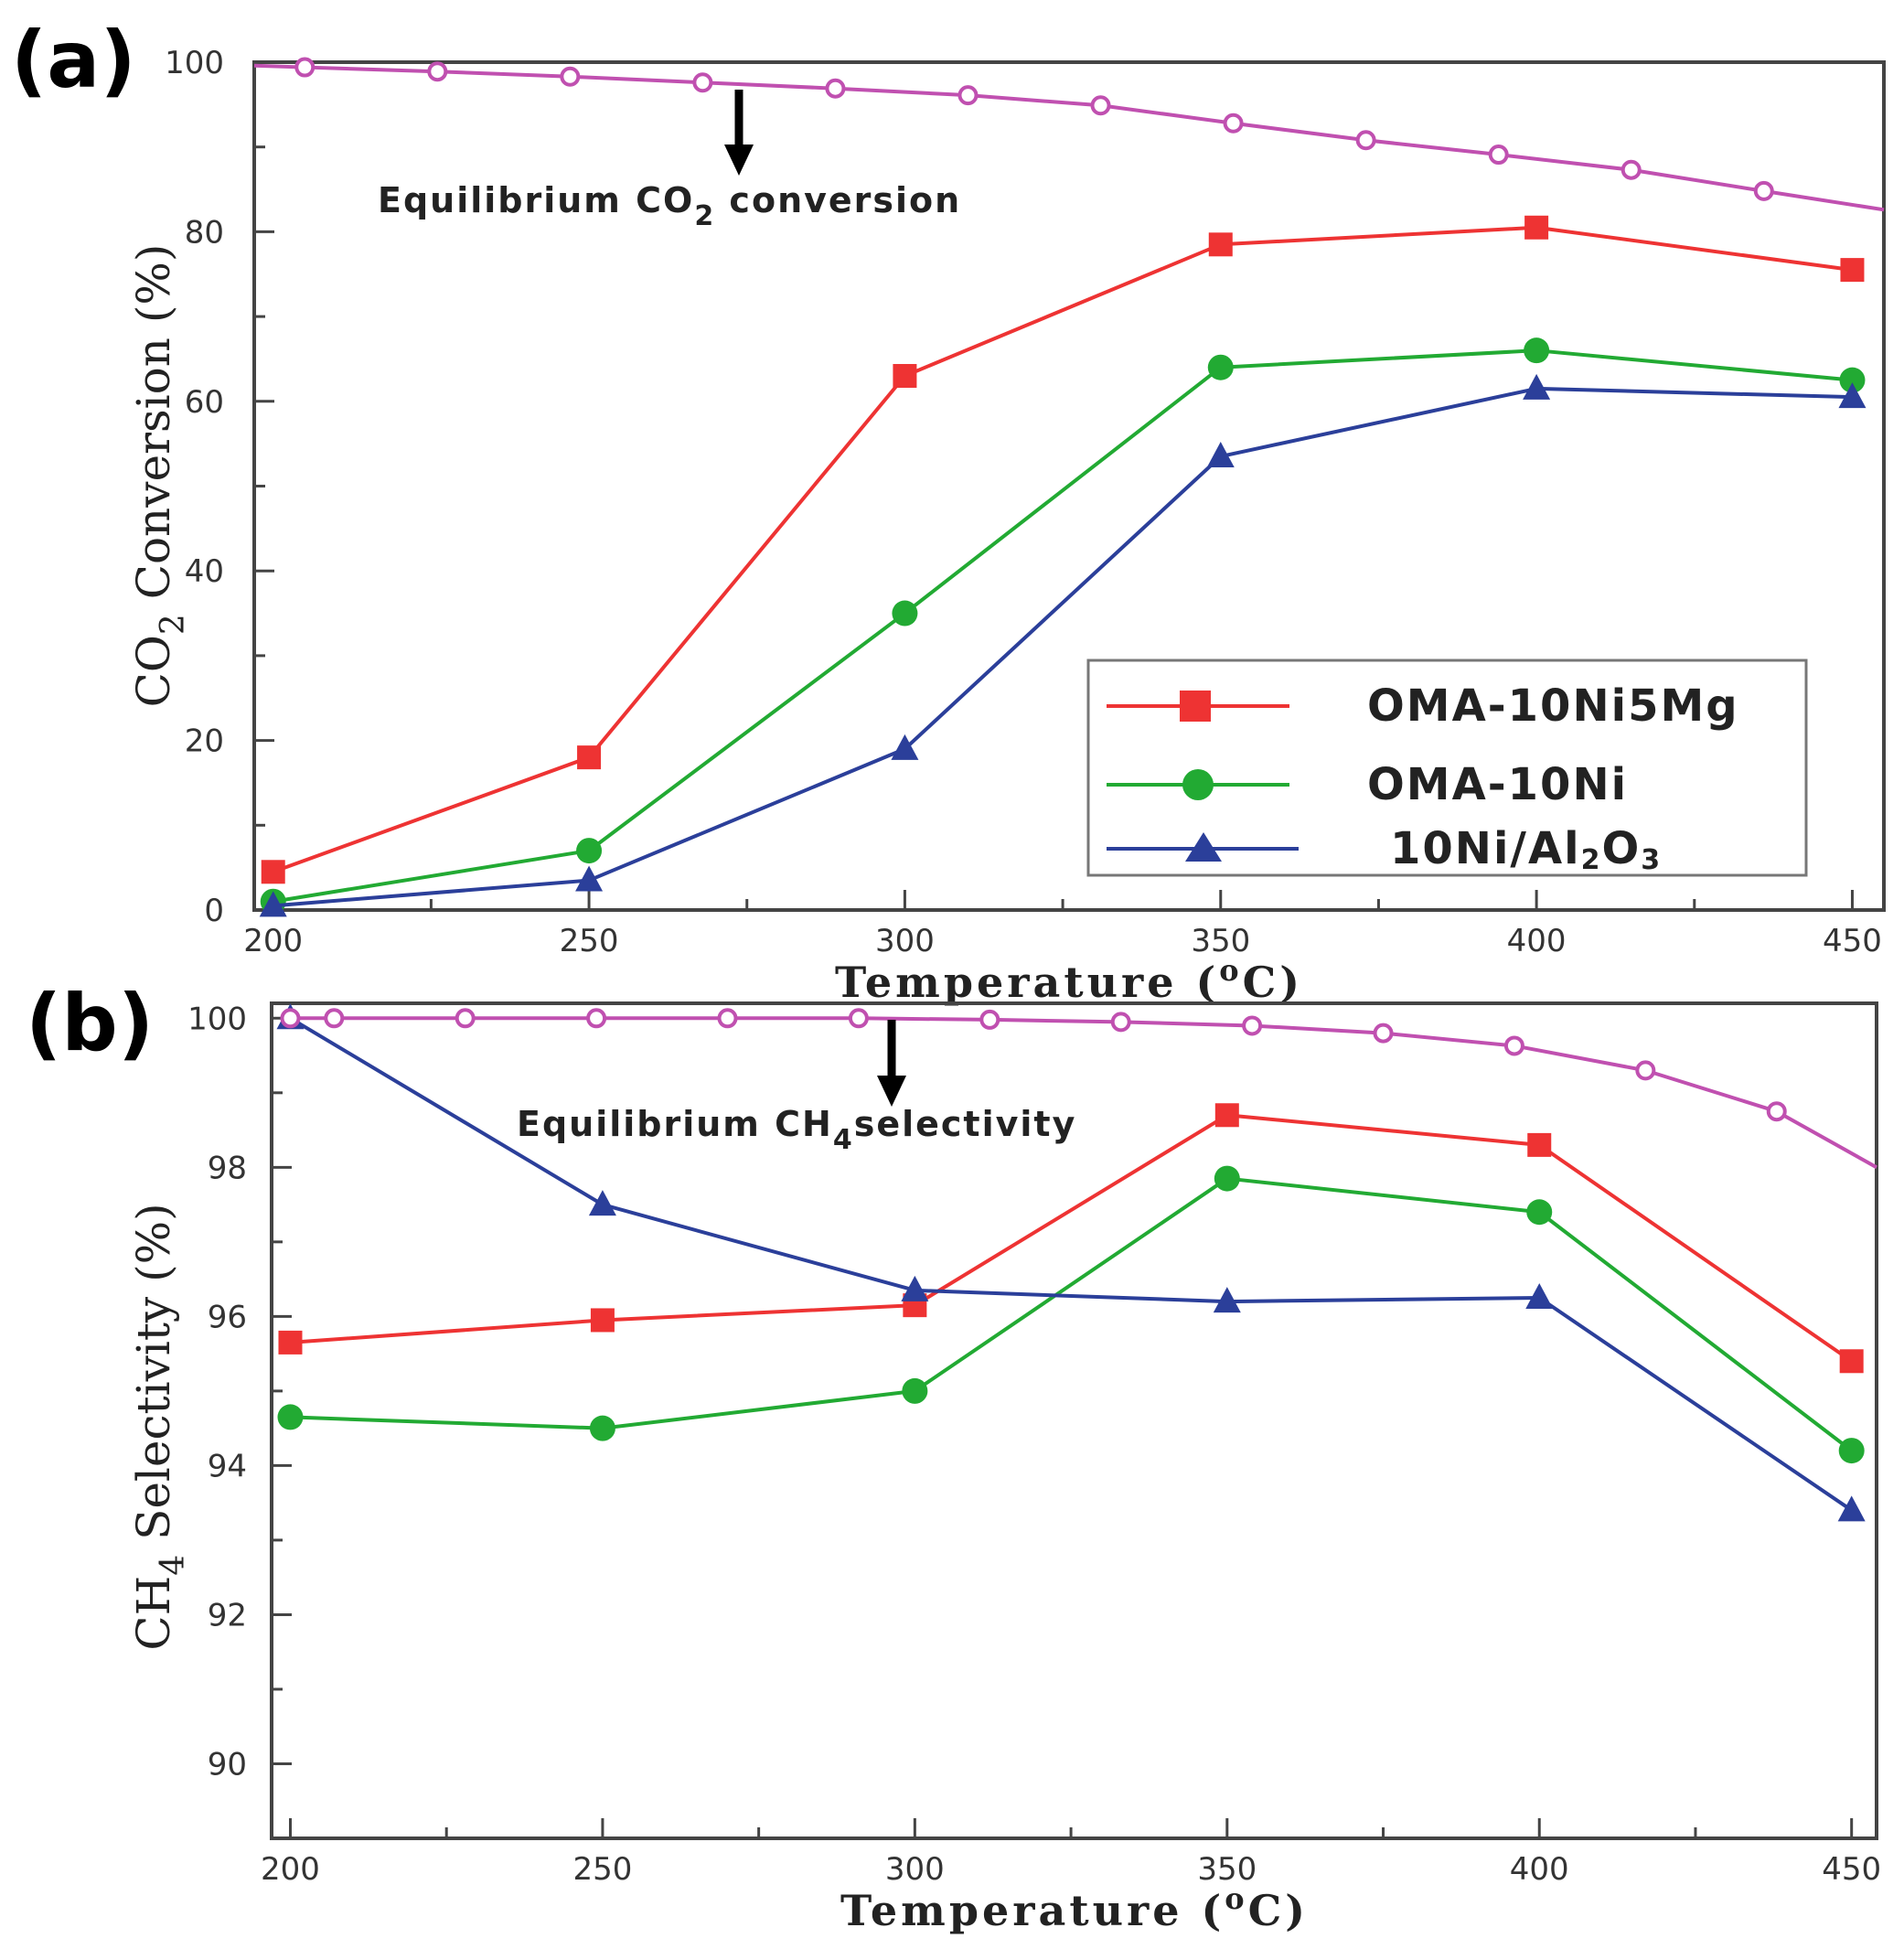 The height and width of the screenshot is (1949, 1904). Describe the element at coordinates (915, 1869) in the screenshot. I see `x-tick-label: 300` at that location.